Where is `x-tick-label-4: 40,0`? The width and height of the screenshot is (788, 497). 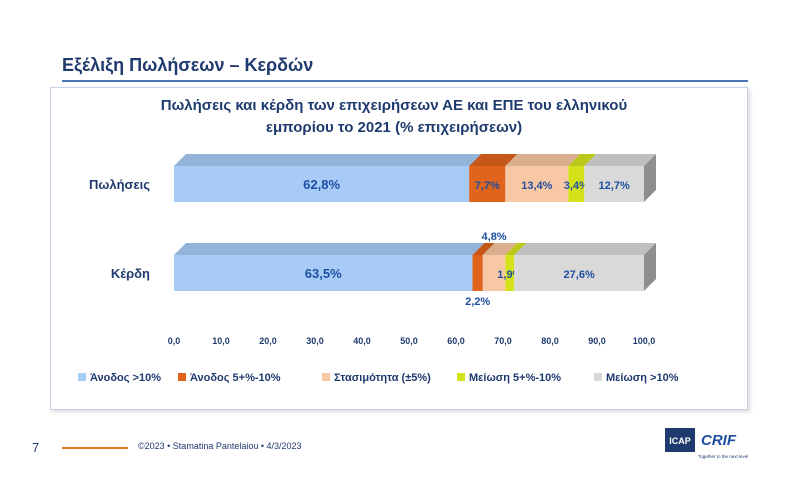
x-tick-label-4: 40,0 is located at coordinates (362, 341).